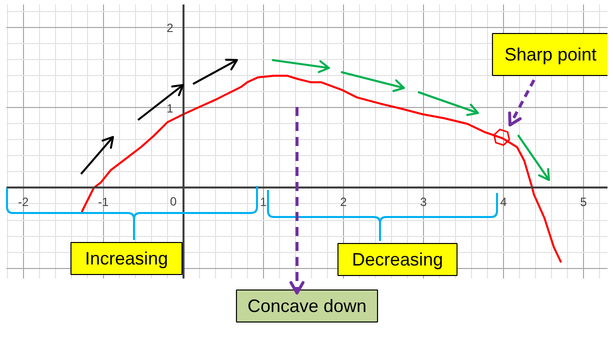 The width and height of the screenshot is (613, 338). I want to click on x-tick-label: 5, so click(584, 201).